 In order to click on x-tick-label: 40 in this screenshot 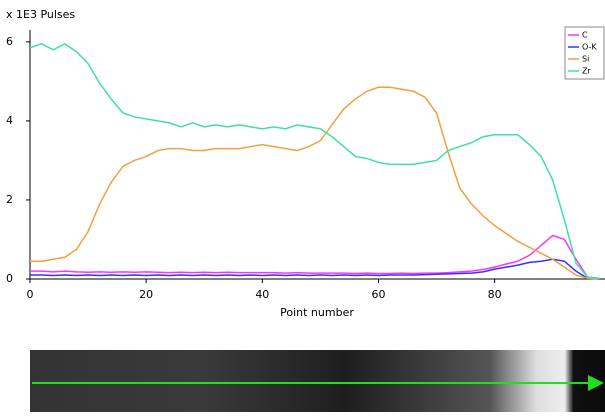, I will do `click(262, 294)`.